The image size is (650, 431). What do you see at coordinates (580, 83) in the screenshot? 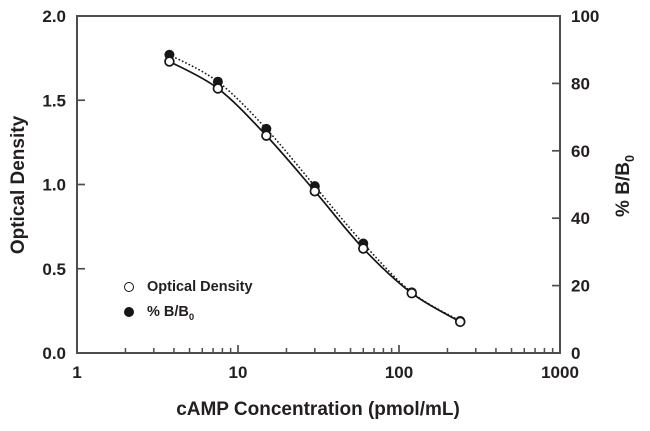
I see `svg-text: 80` at bounding box center [580, 83].